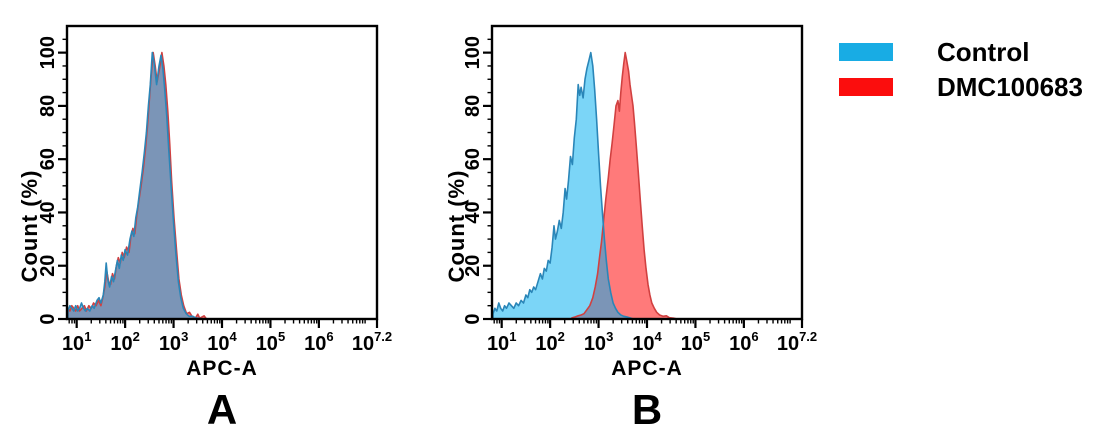 The height and width of the screenshot is (442, 1119). Describe the element at coordinates (866, 86) in the screenshot. I see `dmc100683-color-swatch` at that location.